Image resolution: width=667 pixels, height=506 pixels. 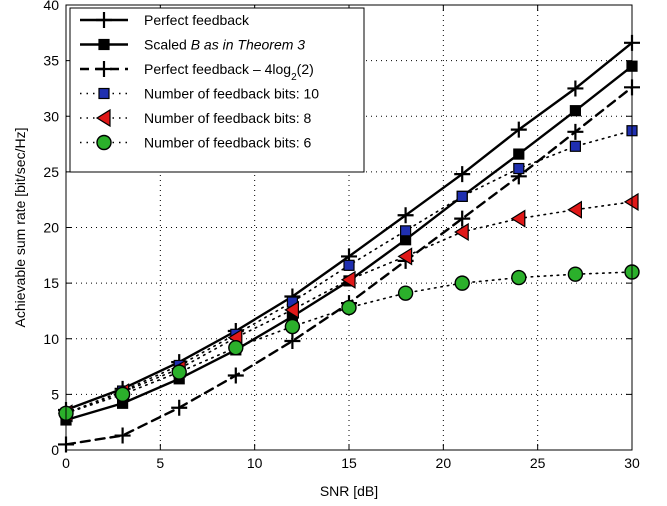 I want to click on legend-entry: Scaled B as in Theorem 3, so click(x=192, y=45).